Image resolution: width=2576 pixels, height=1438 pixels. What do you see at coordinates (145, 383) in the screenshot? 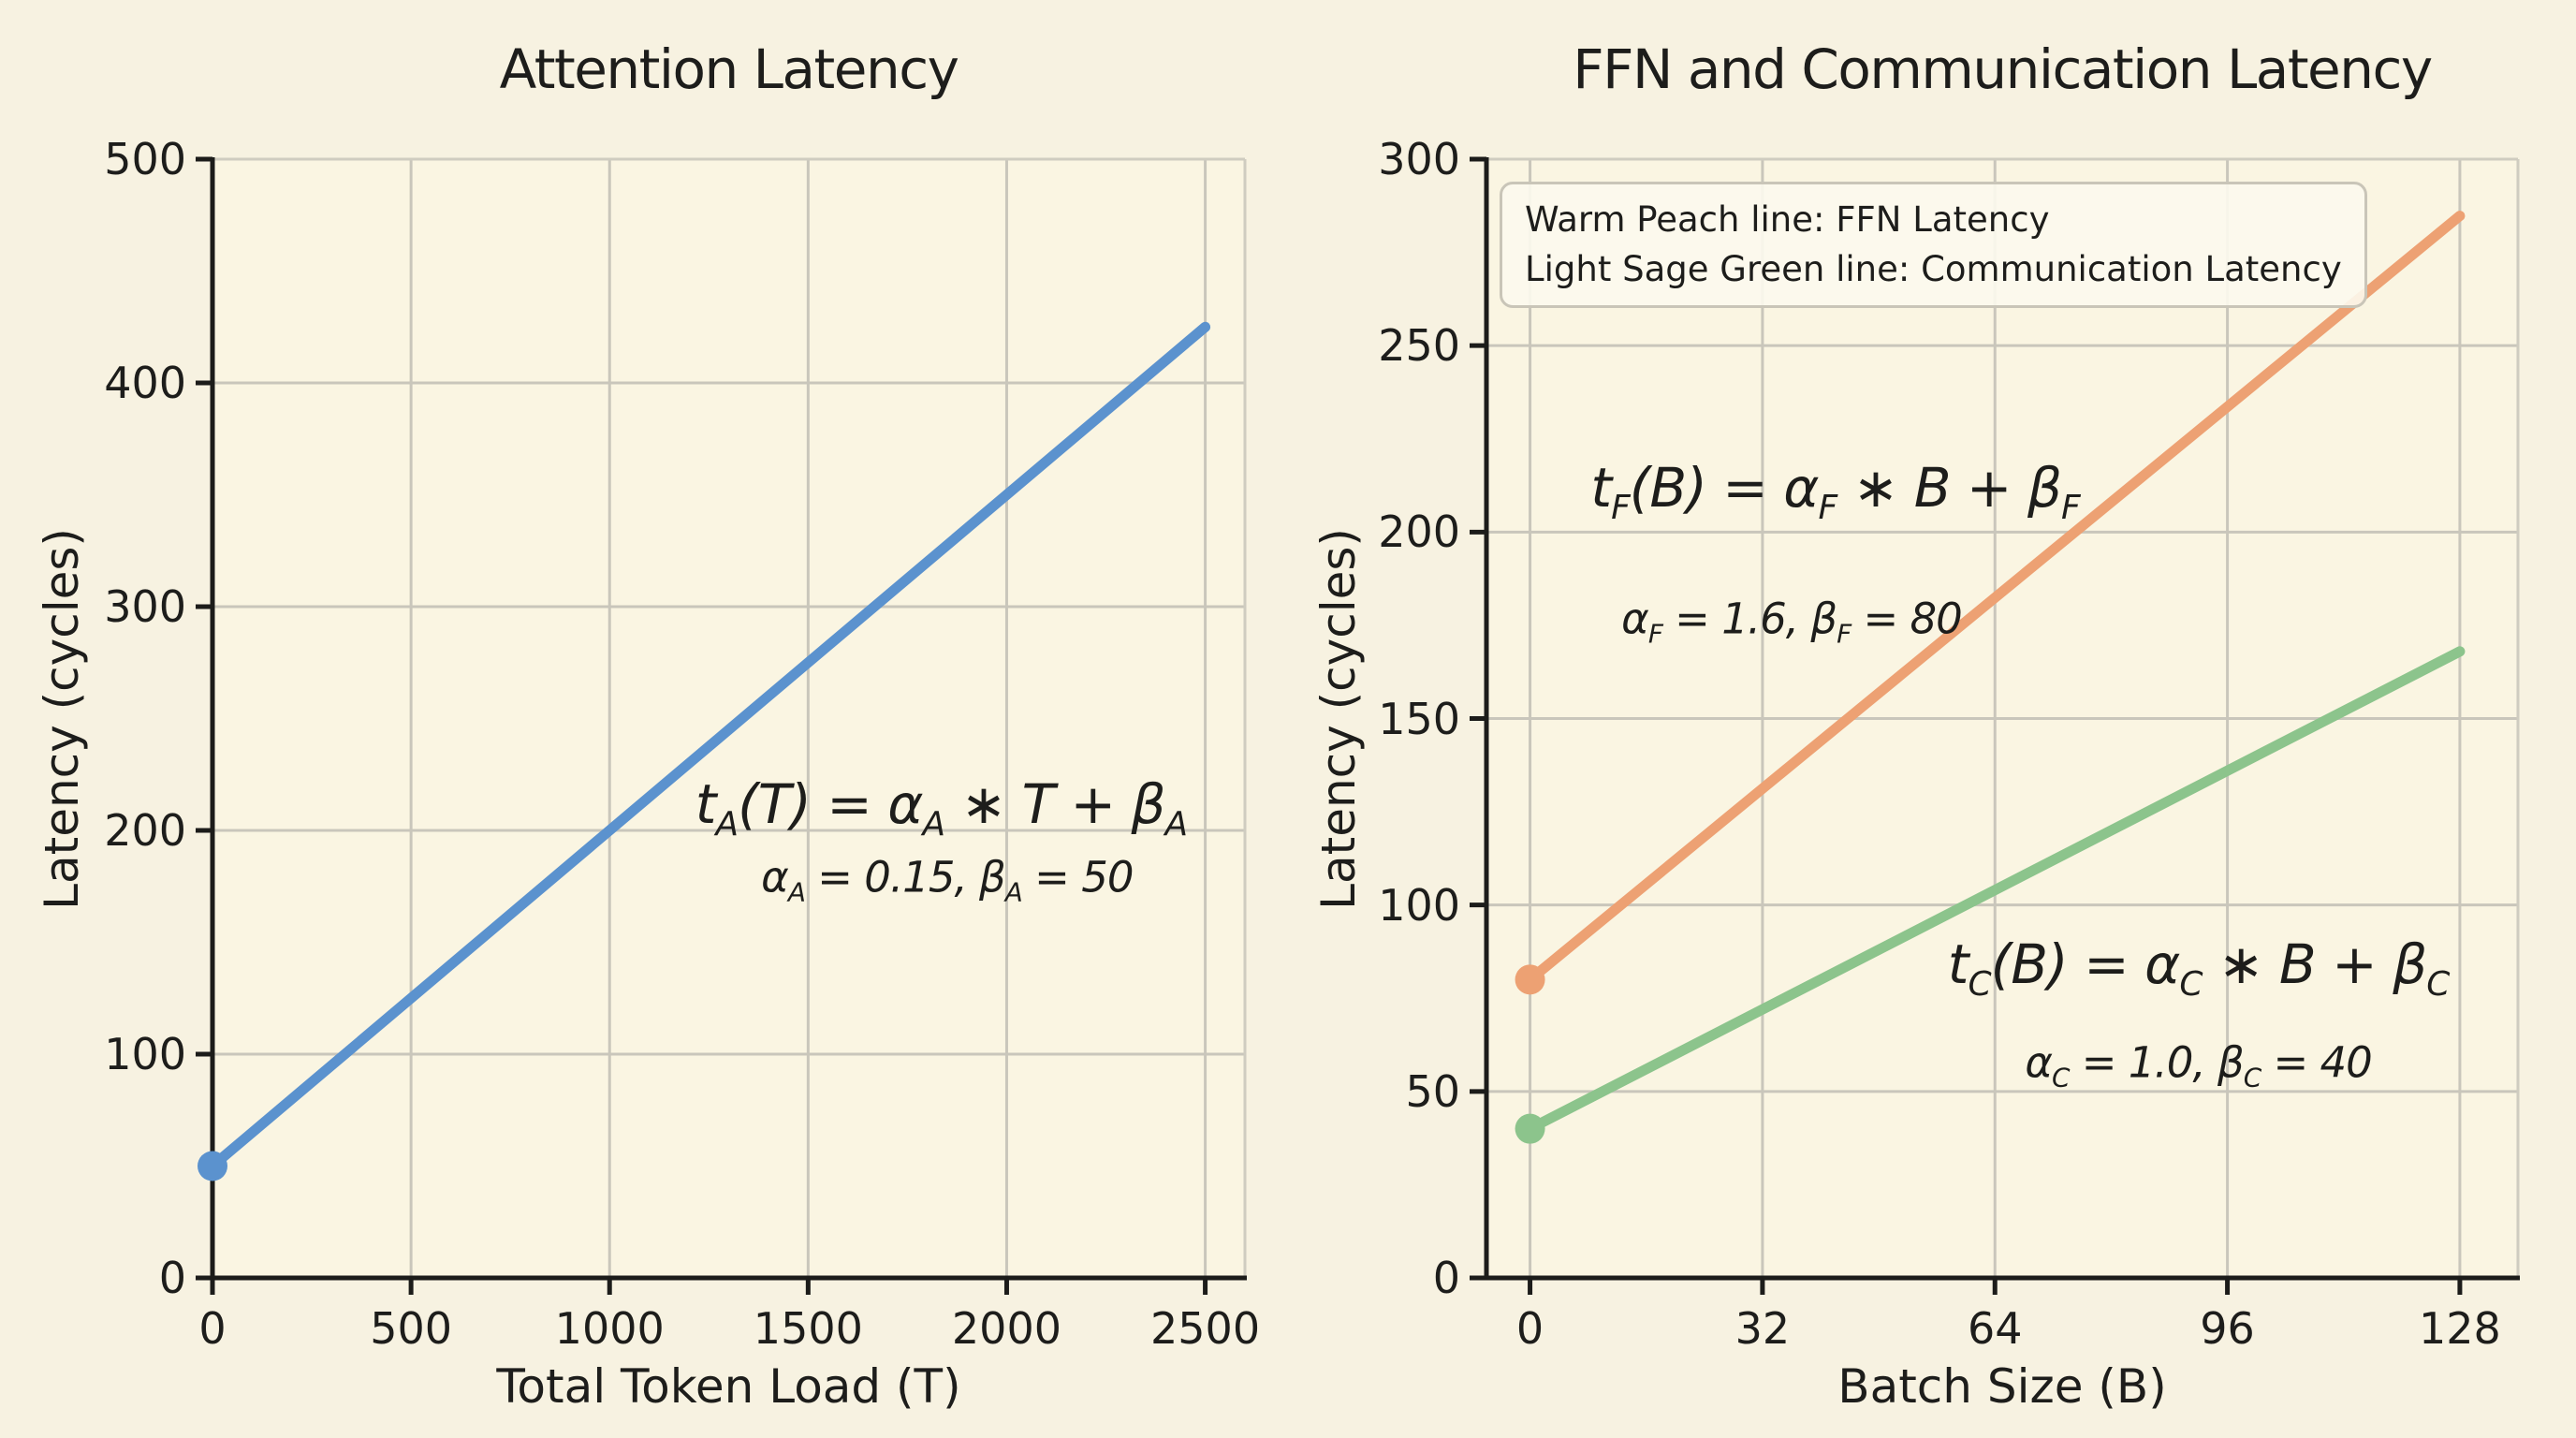
I see `y-tick-label: 400` at bounding box center [145, 383].